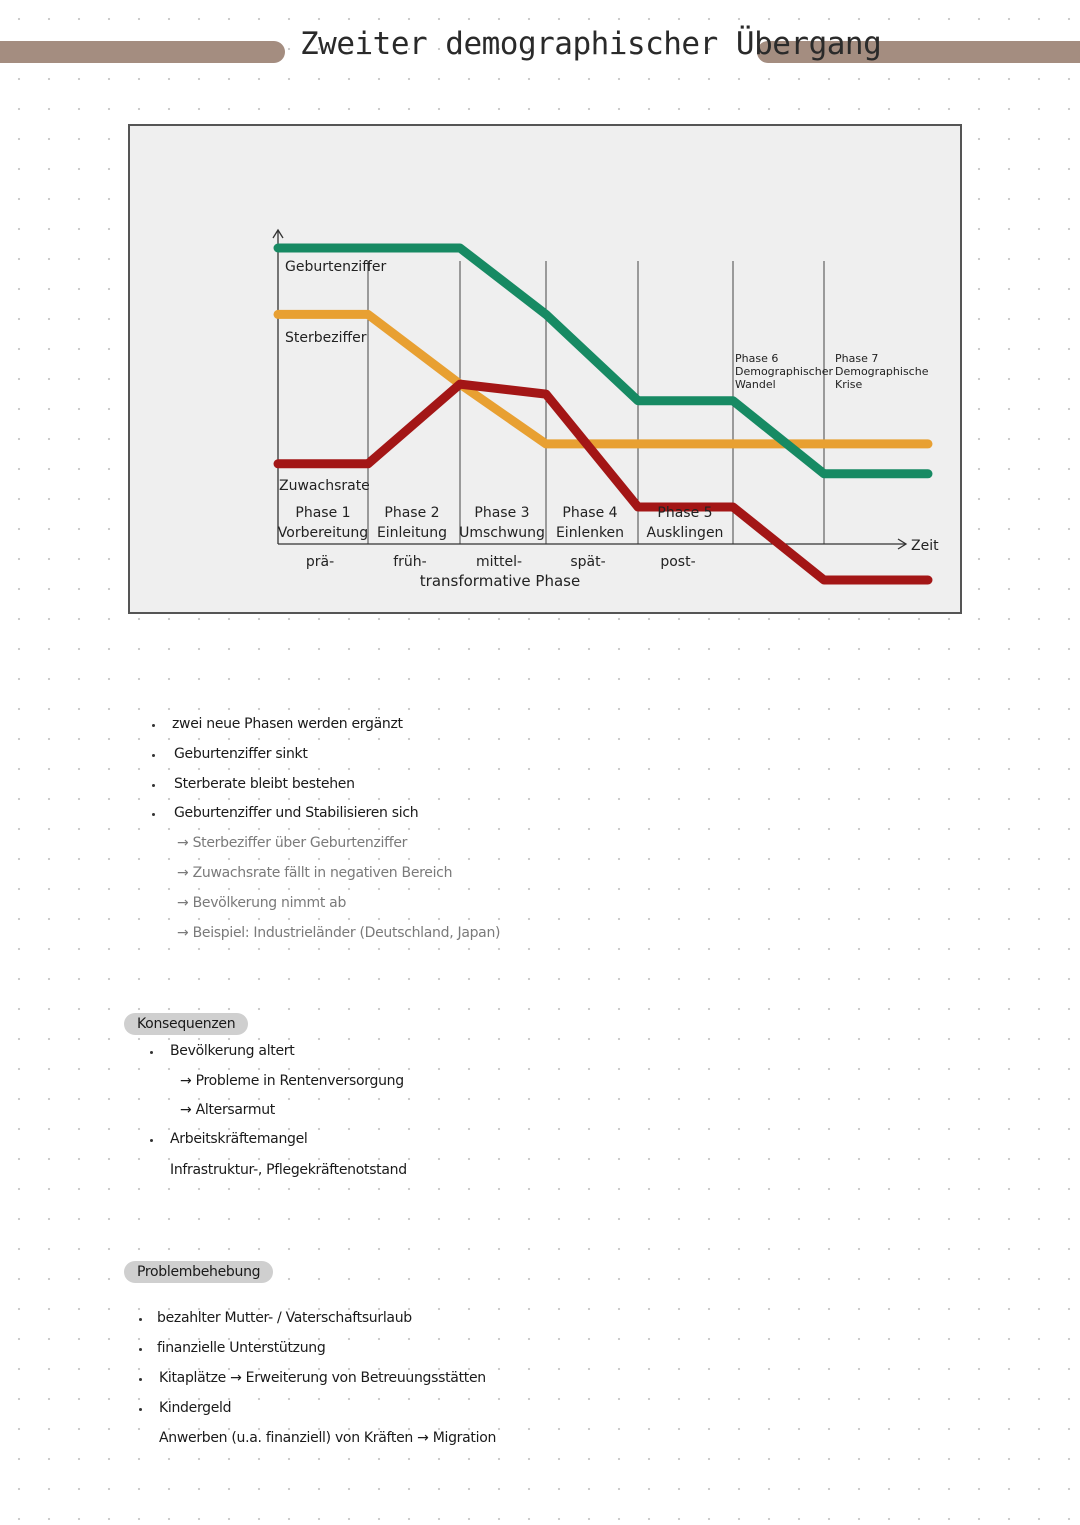  I want to click on series-line-geburtenziffer, so click(603, 361).